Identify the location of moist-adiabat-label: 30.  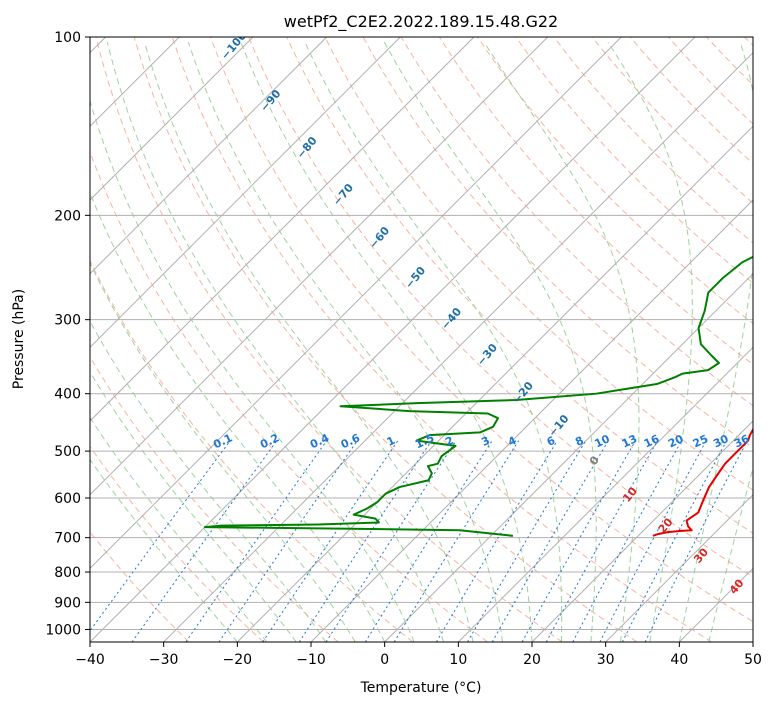
(701, 555).